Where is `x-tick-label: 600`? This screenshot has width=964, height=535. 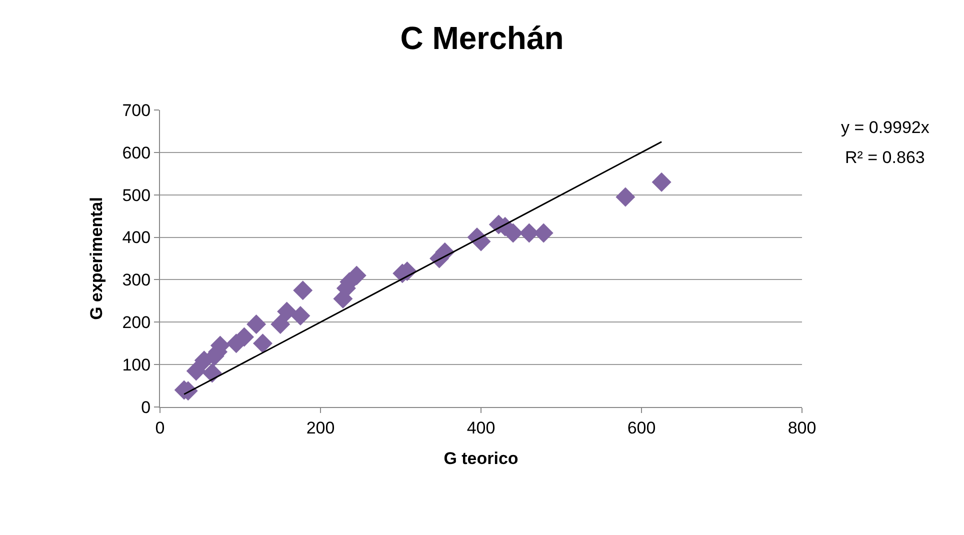
x-tick-label: 600 is located at coordinates (641, 428).